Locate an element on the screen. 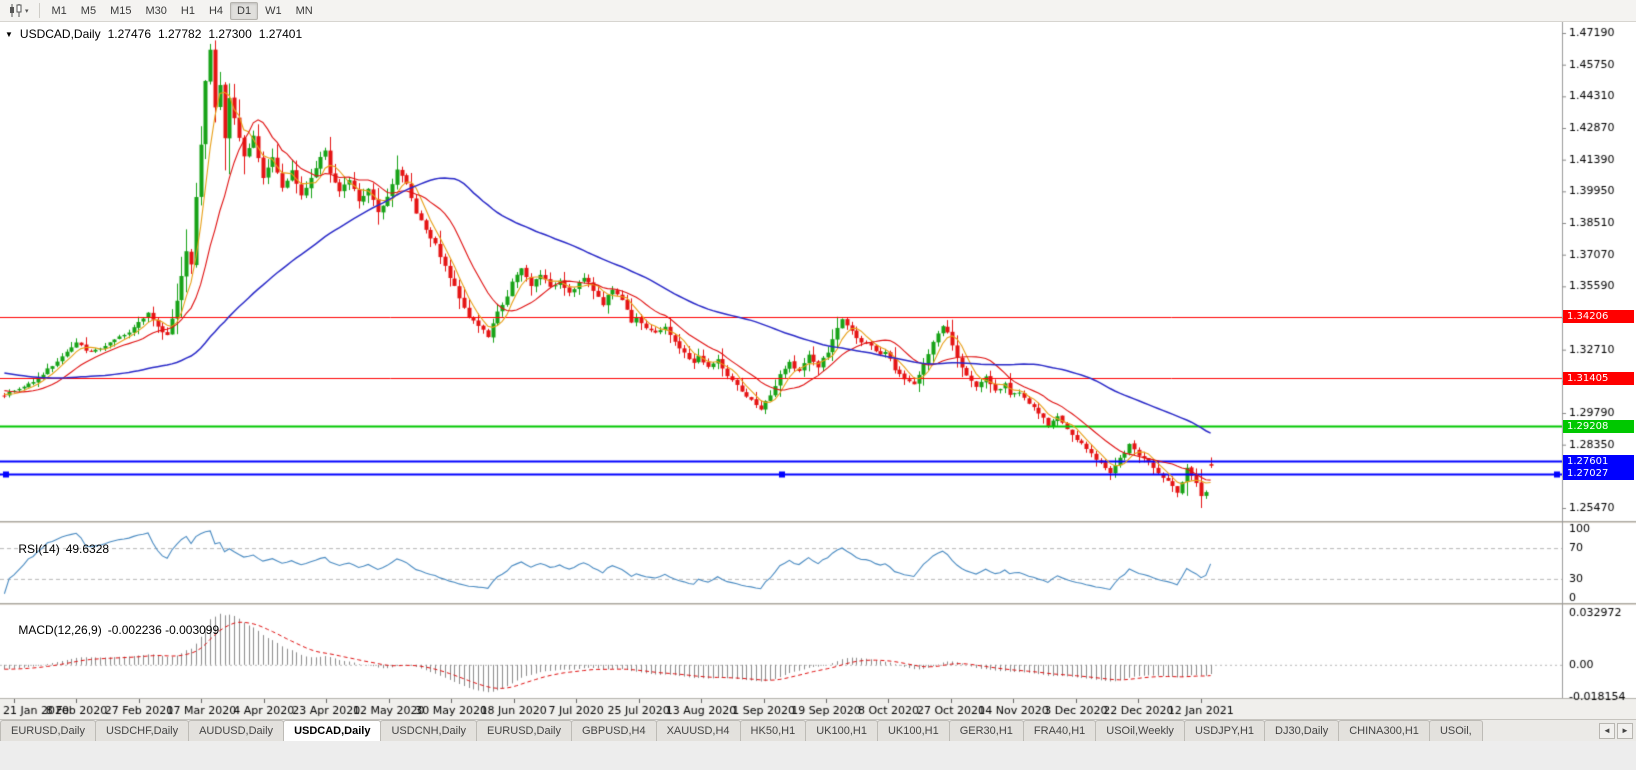 Image resolution: width=1636 pixels, height=770 pixels. timeframe-buttons: M1 M5 M15 M30 H1 H4 D1 W1 MN is located at coordinates (182, 10).